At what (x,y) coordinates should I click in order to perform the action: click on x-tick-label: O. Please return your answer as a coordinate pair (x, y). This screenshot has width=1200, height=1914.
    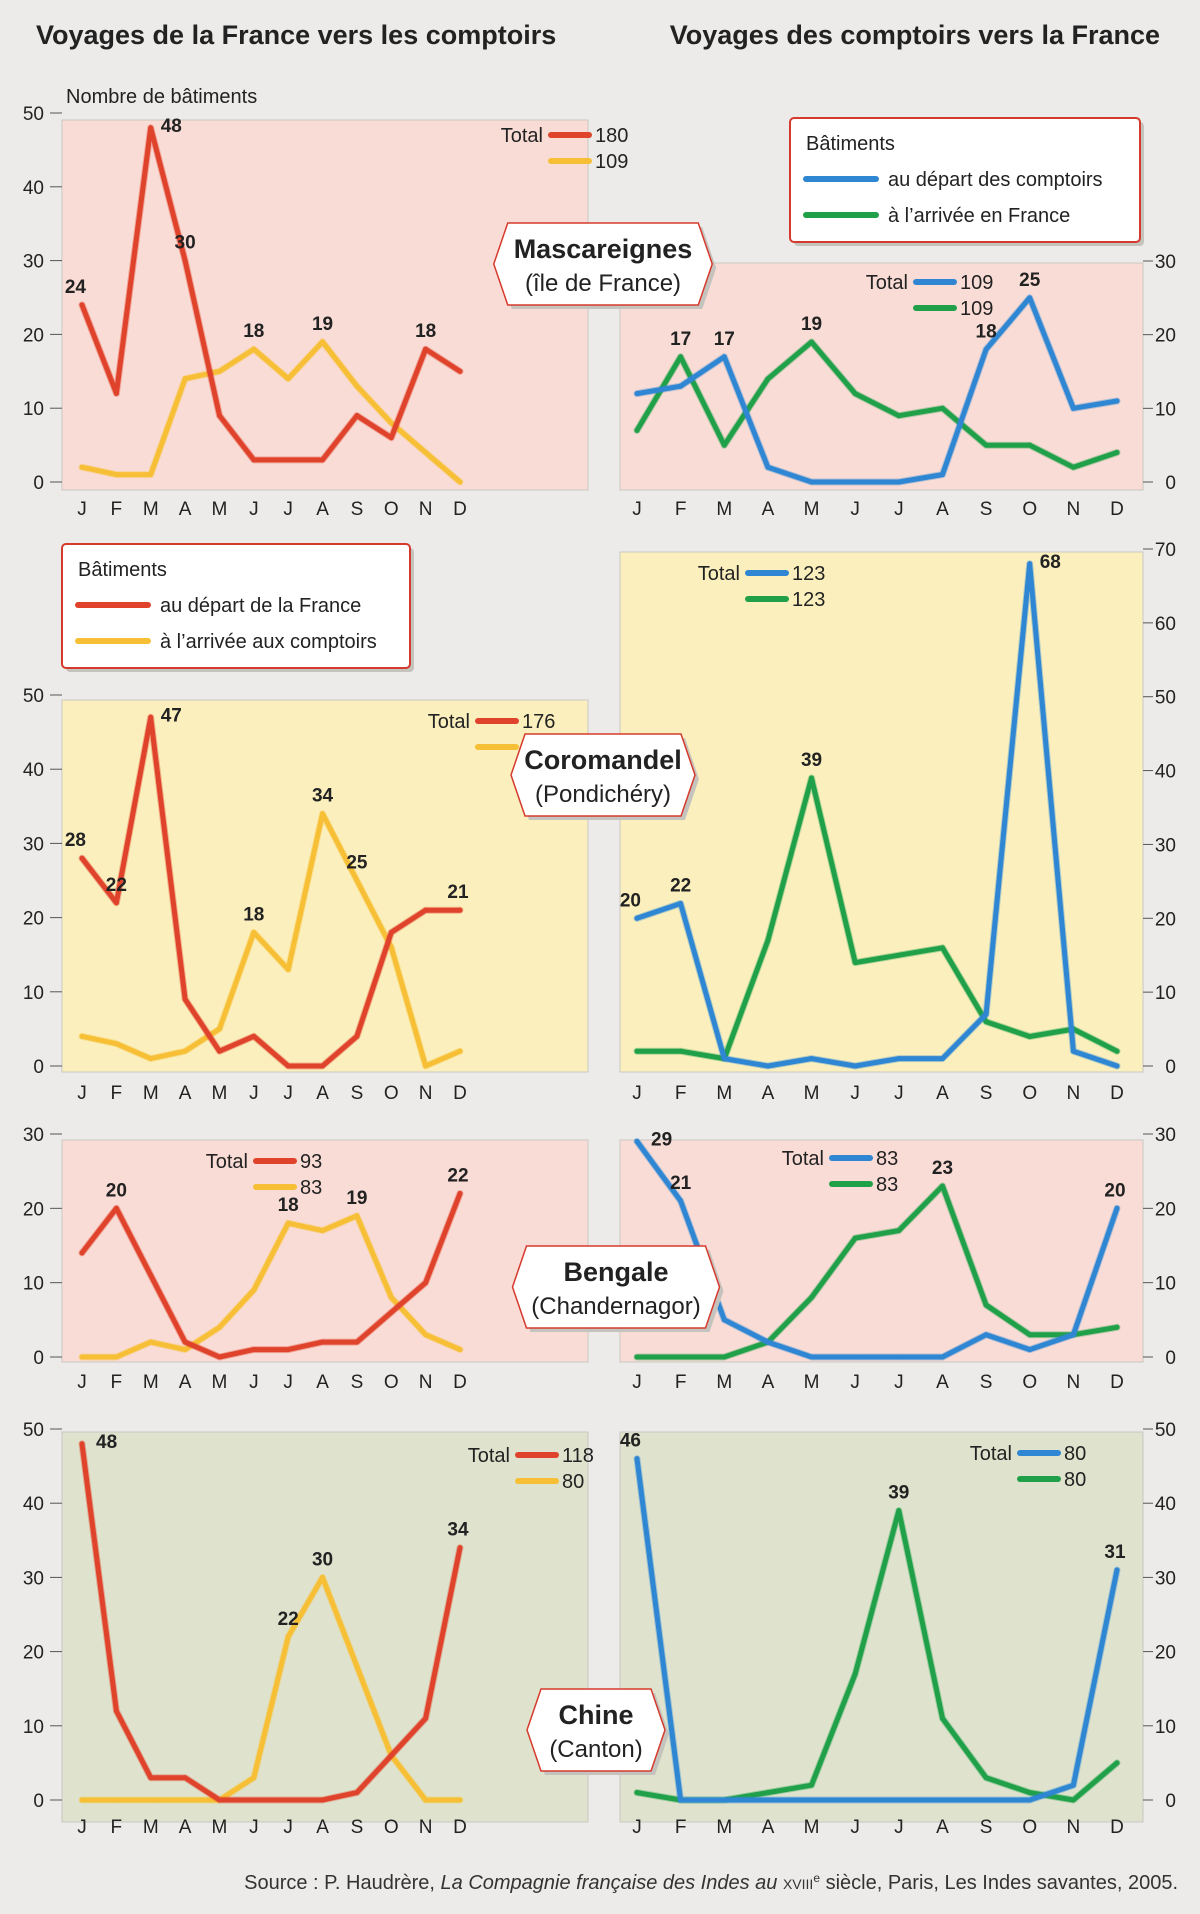
    Looking at the image, I should click on (391, 509).